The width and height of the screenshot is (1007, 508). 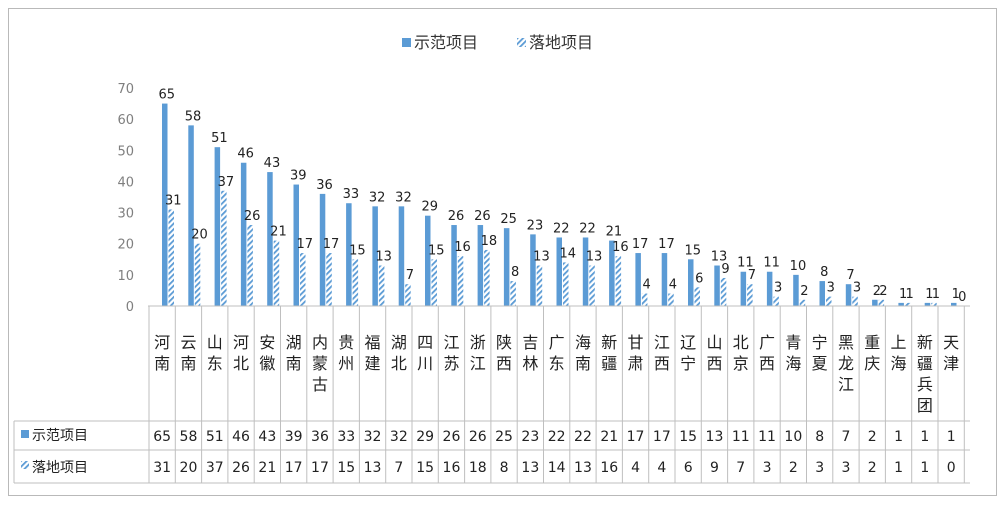 I want to click on category-label: 海南, so click(x=583, y=353).